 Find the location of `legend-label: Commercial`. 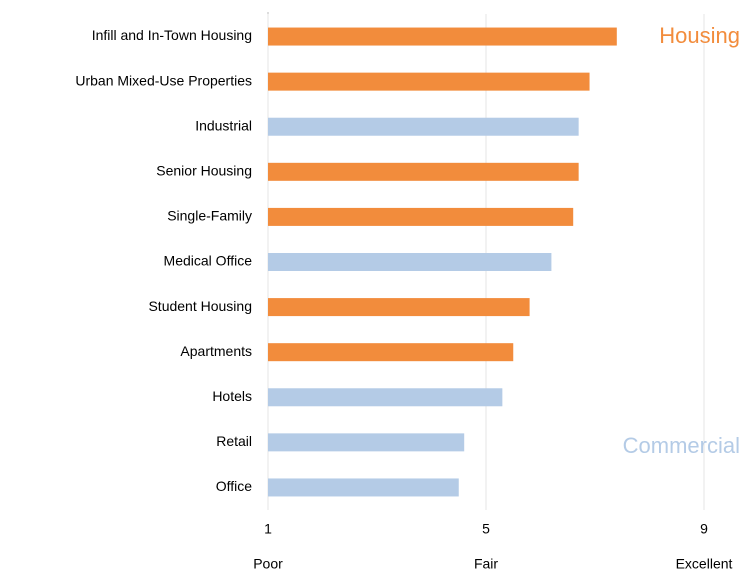

legend-label: Commercial is located at coordinates (681, 445).